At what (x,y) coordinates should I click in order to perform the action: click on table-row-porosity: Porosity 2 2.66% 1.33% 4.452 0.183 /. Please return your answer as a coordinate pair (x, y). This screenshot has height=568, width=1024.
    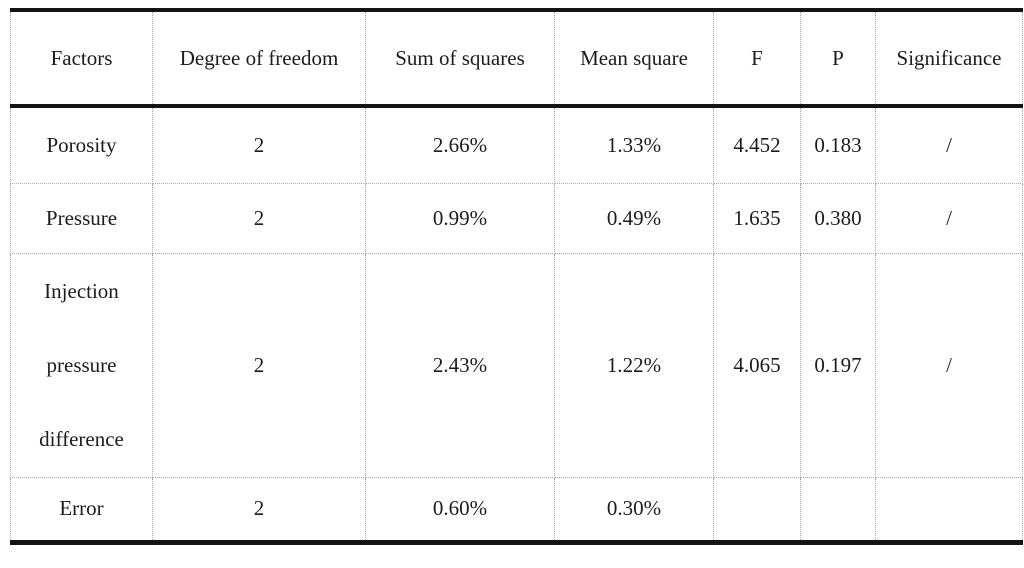
    Looking at the image, I should click on (516, 144).